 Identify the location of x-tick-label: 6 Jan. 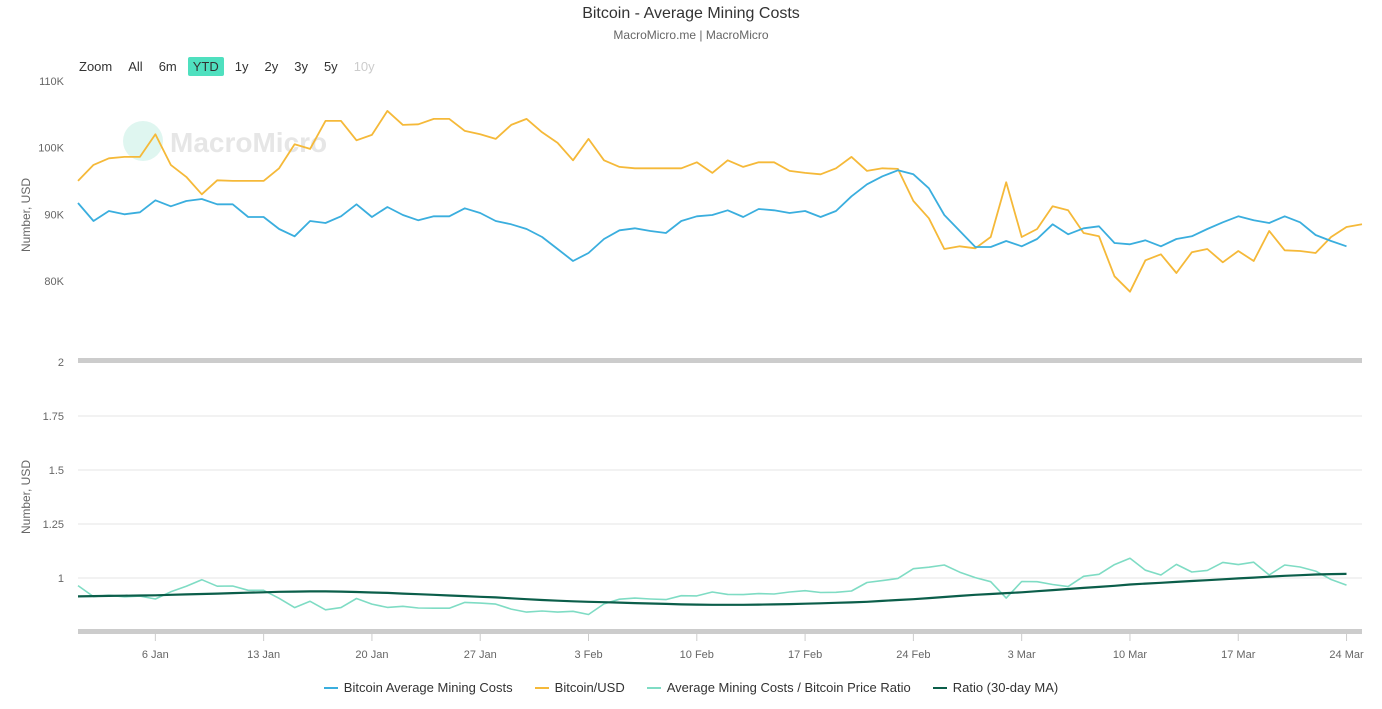
(155, 655).